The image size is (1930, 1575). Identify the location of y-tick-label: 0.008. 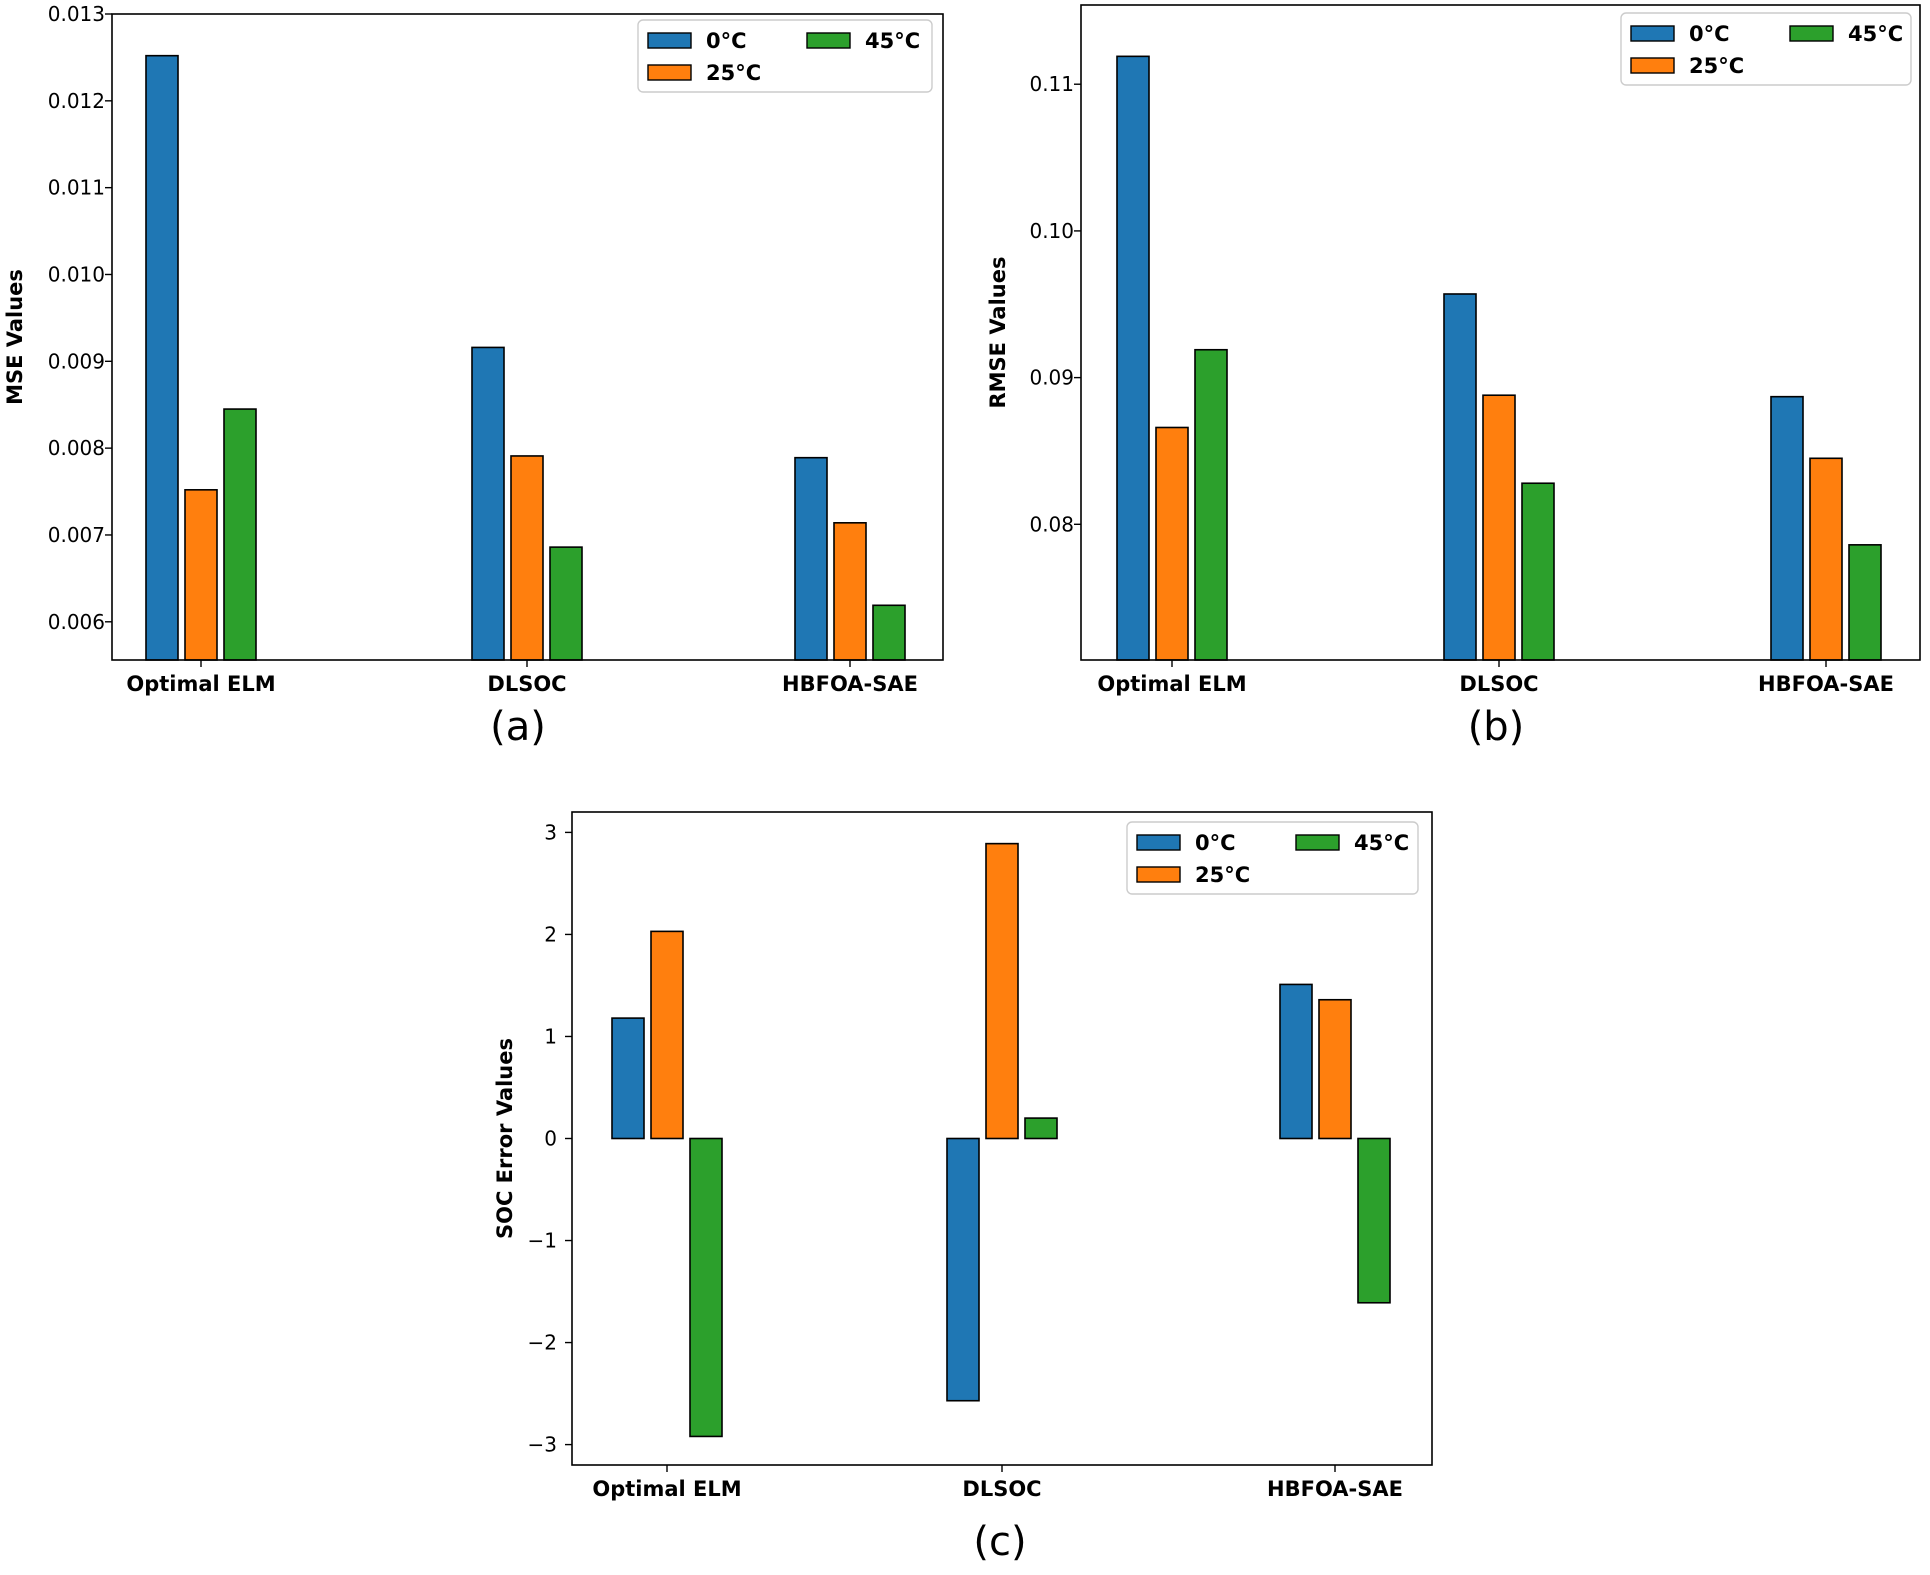
(76, 448).